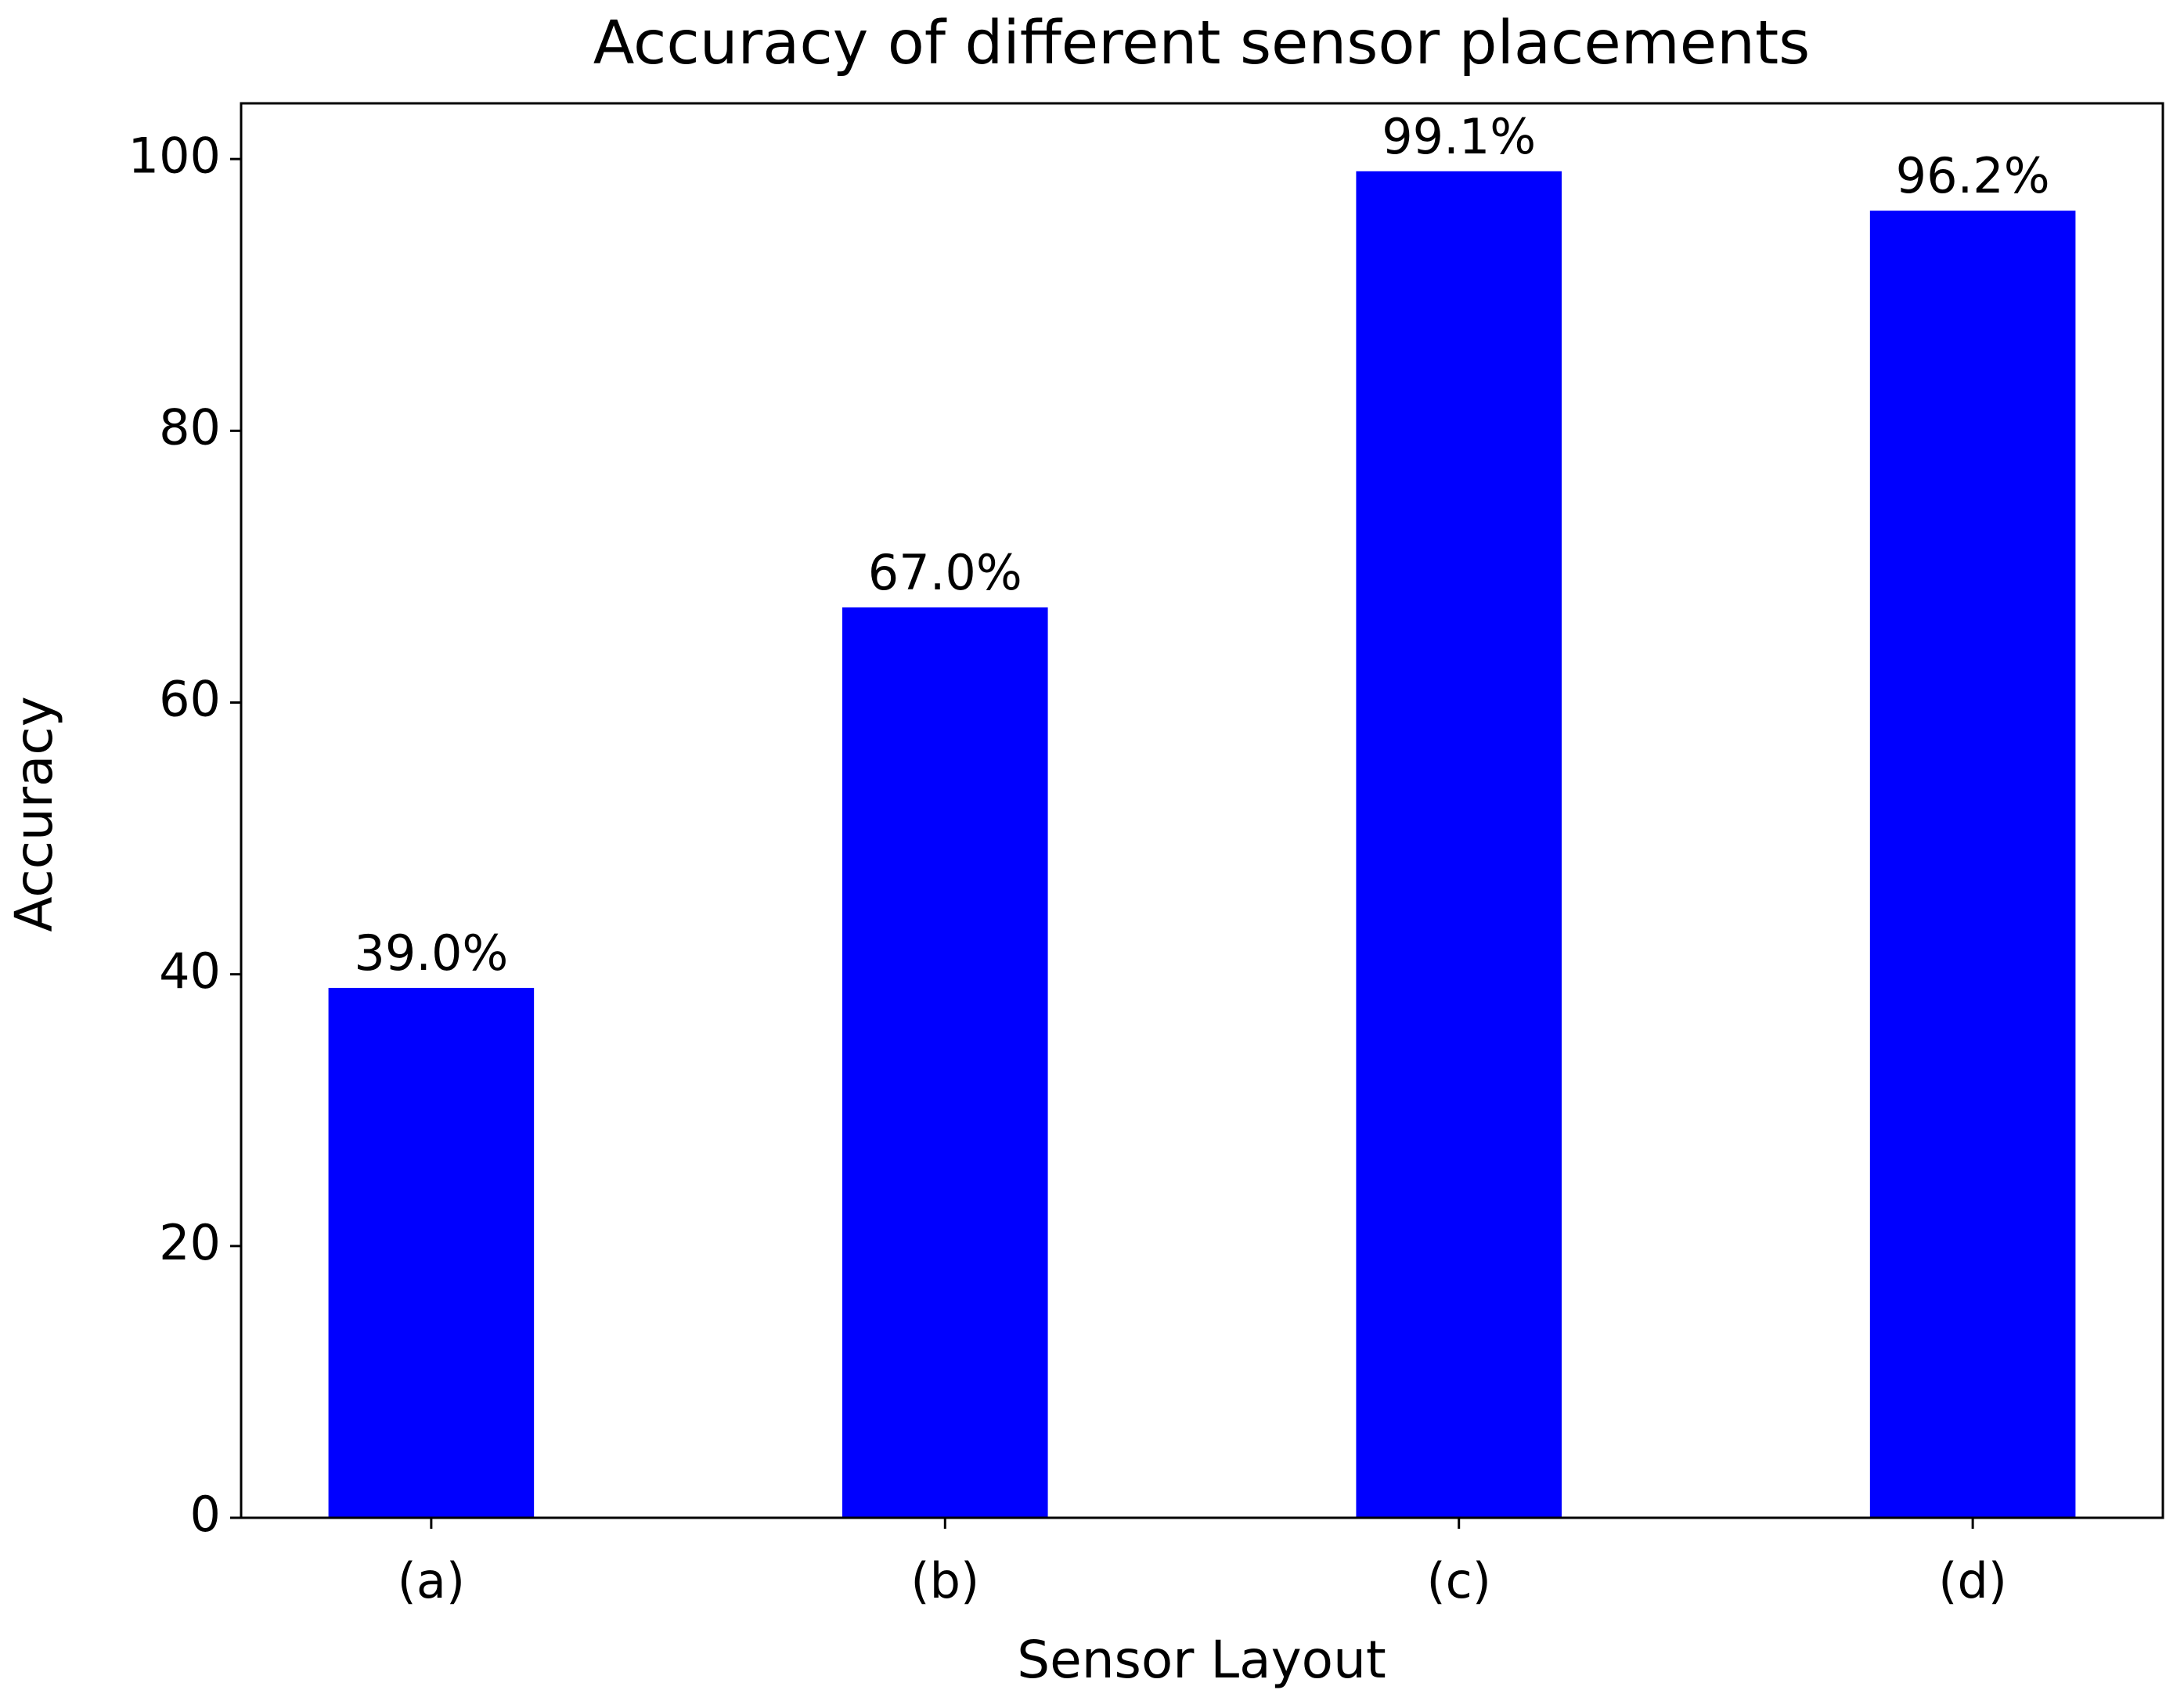 The image size is (2184, 1708). What do you see at coordinates (190, 427) in the screenshot?
I see `y-tick-label: 80` at bounding box center [190, 427].